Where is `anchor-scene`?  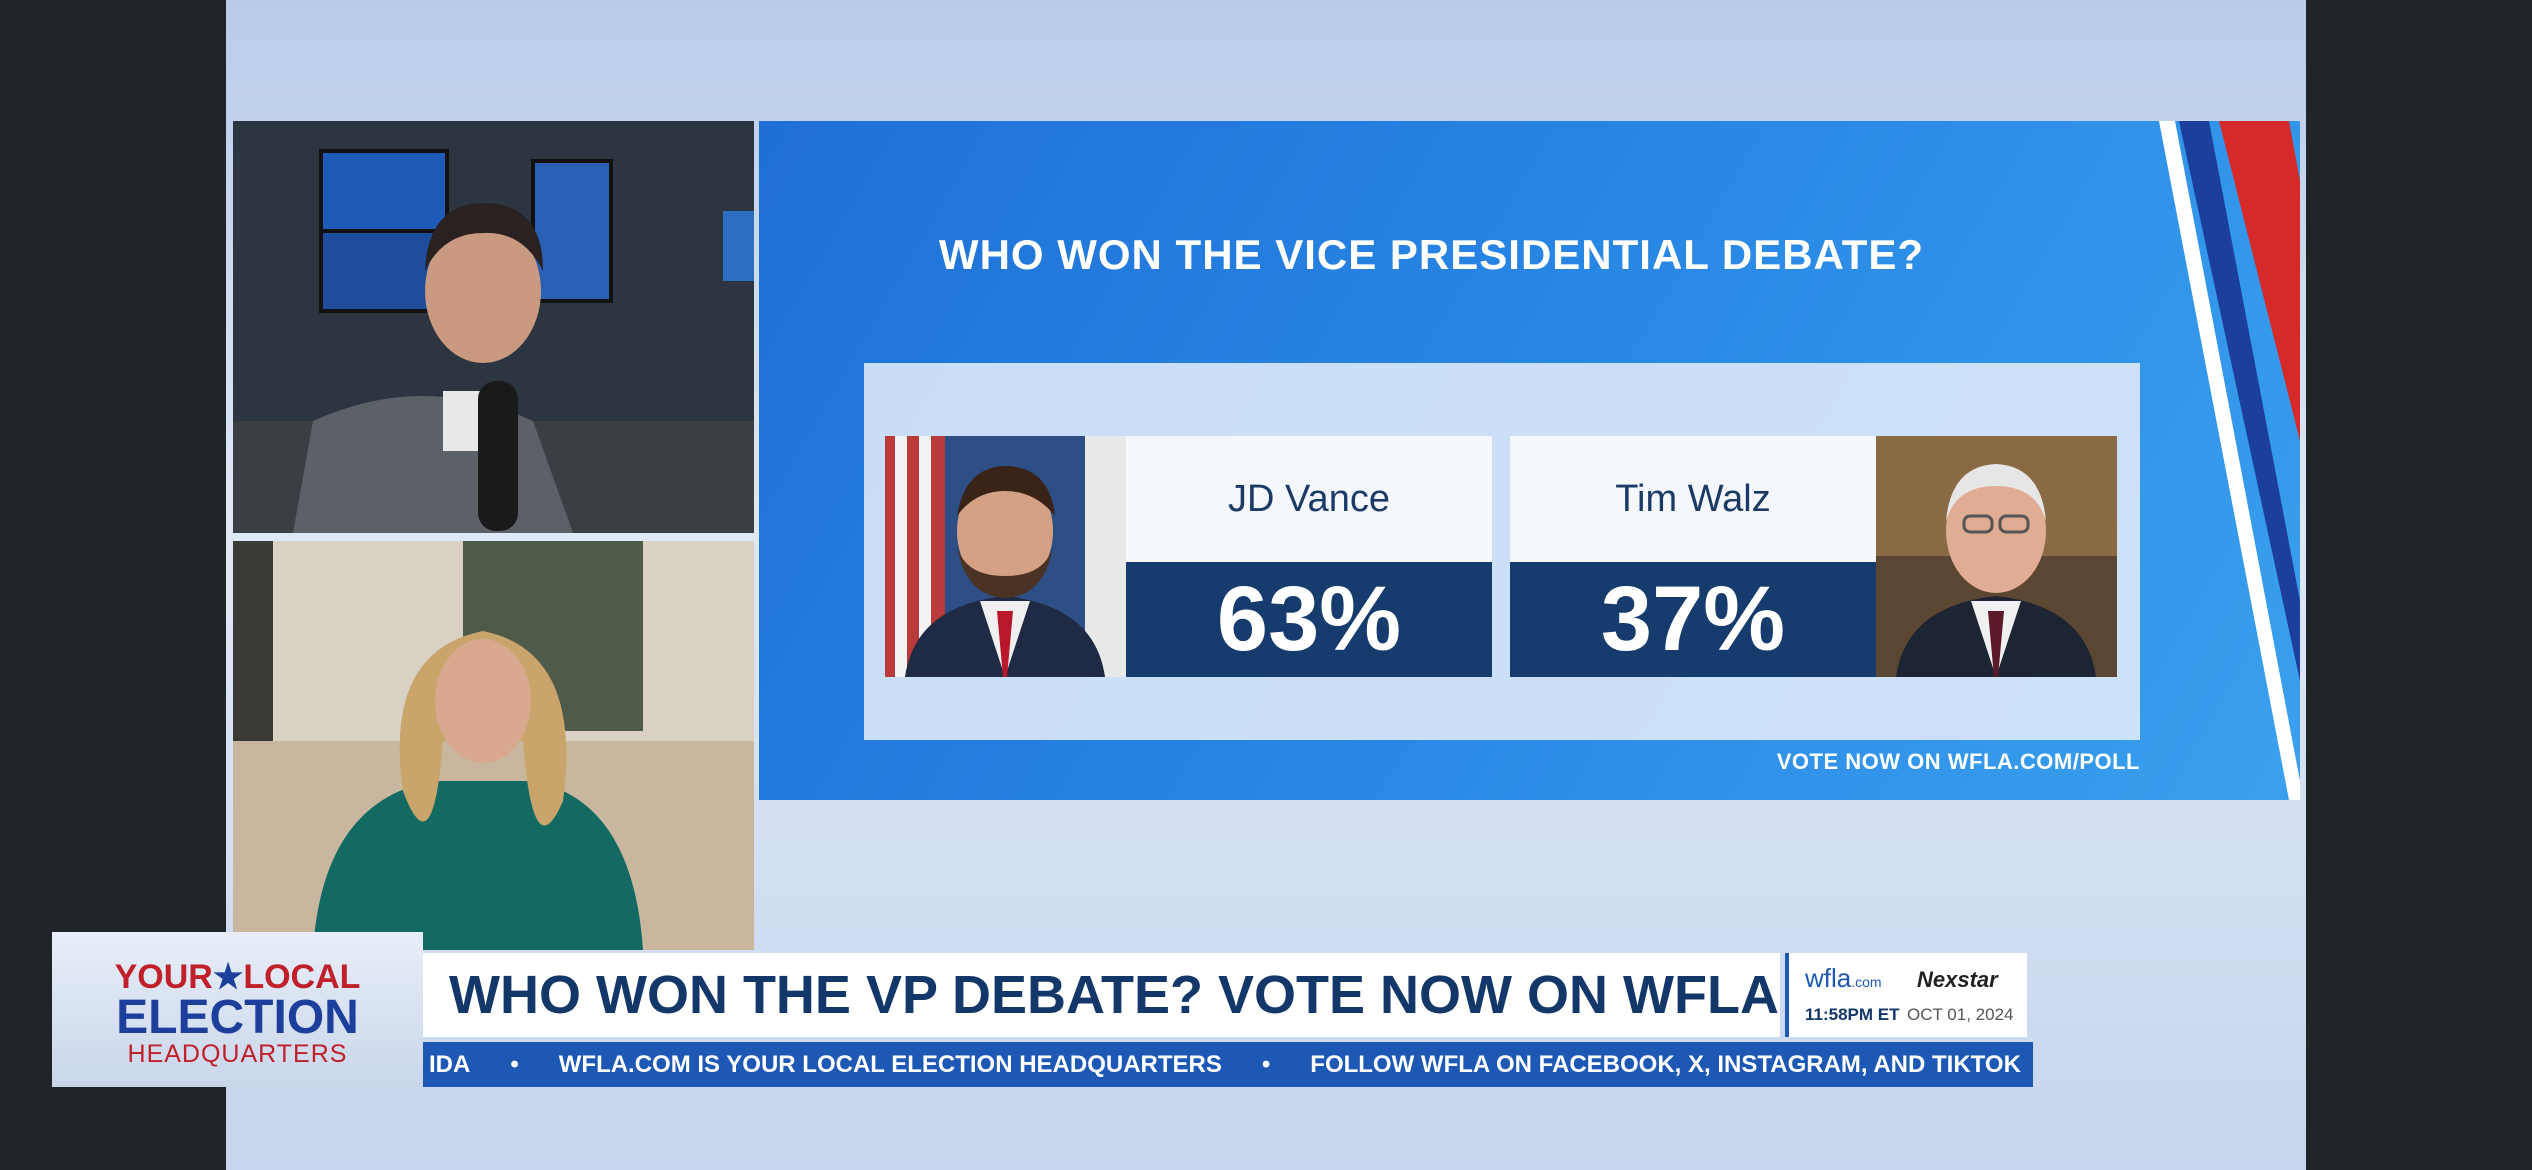 anchor-scene is located at coordinates (493, 327).